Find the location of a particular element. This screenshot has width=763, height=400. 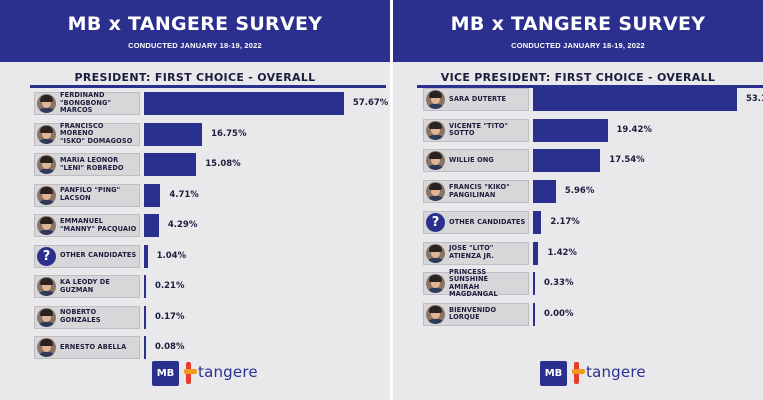

data-label: 2.17% is located at coordinates (565, 221).